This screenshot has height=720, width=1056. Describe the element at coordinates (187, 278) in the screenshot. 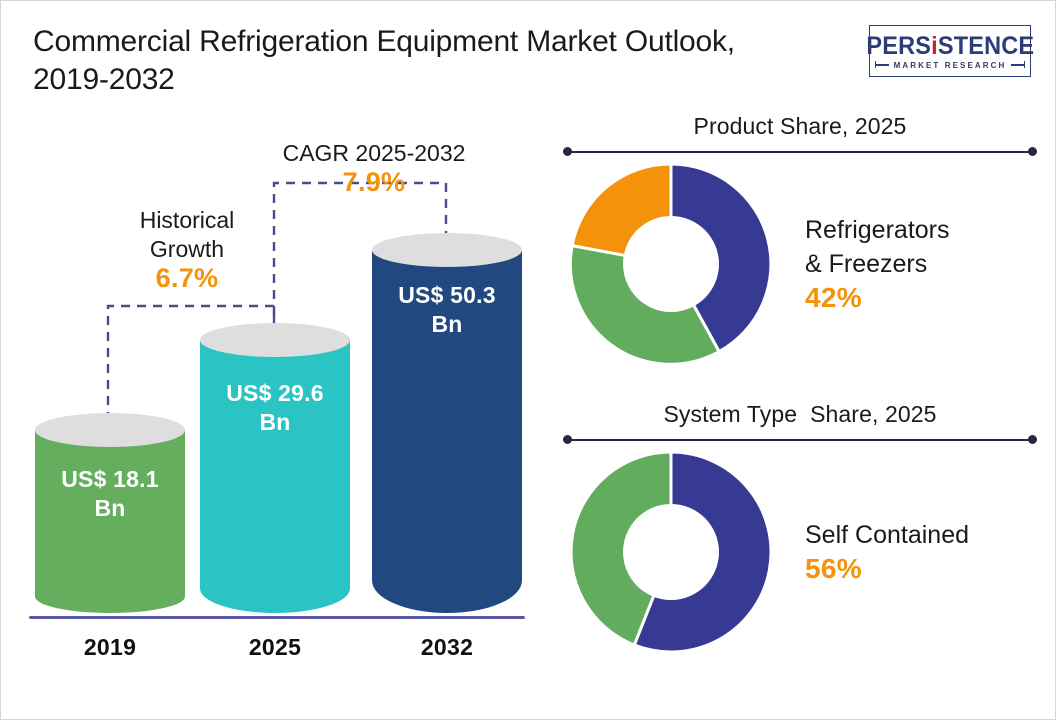

I see `historical-growth-value: 6.7%` at that location.